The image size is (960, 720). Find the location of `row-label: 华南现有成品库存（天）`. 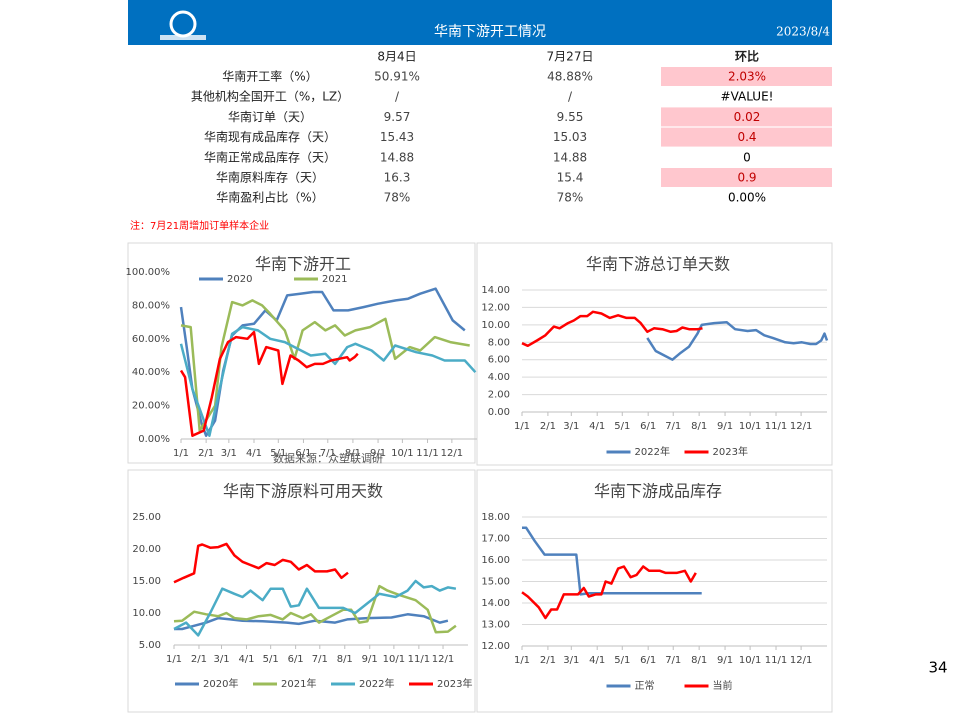

row-label: 华南现有成品库存（天） is located at coordinates (270, 136).